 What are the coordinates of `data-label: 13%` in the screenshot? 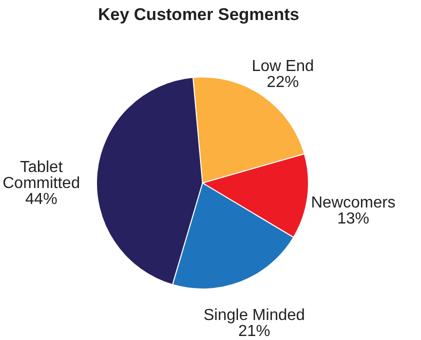 It's located at (353, 219).